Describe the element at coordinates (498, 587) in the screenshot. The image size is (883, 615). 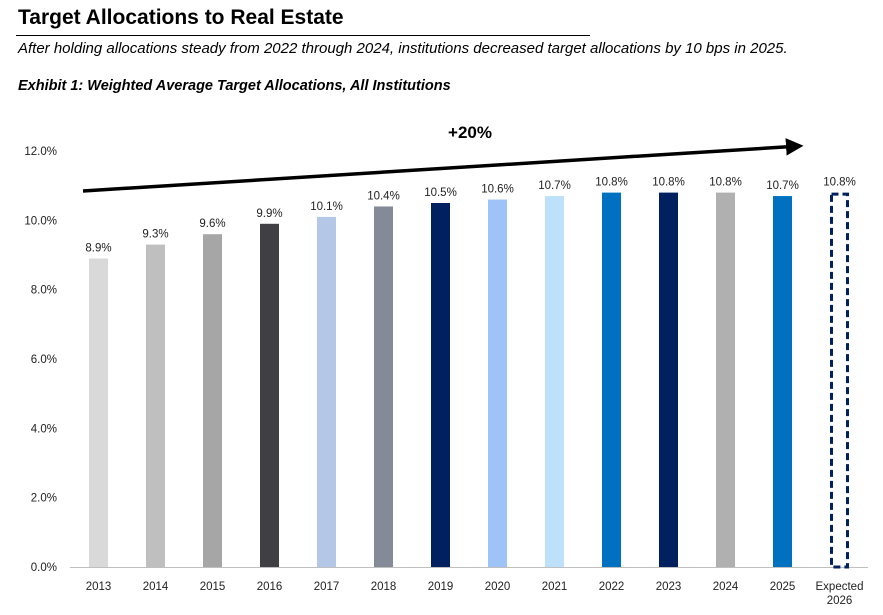
I see `x-tick-label: 2020` at that location.